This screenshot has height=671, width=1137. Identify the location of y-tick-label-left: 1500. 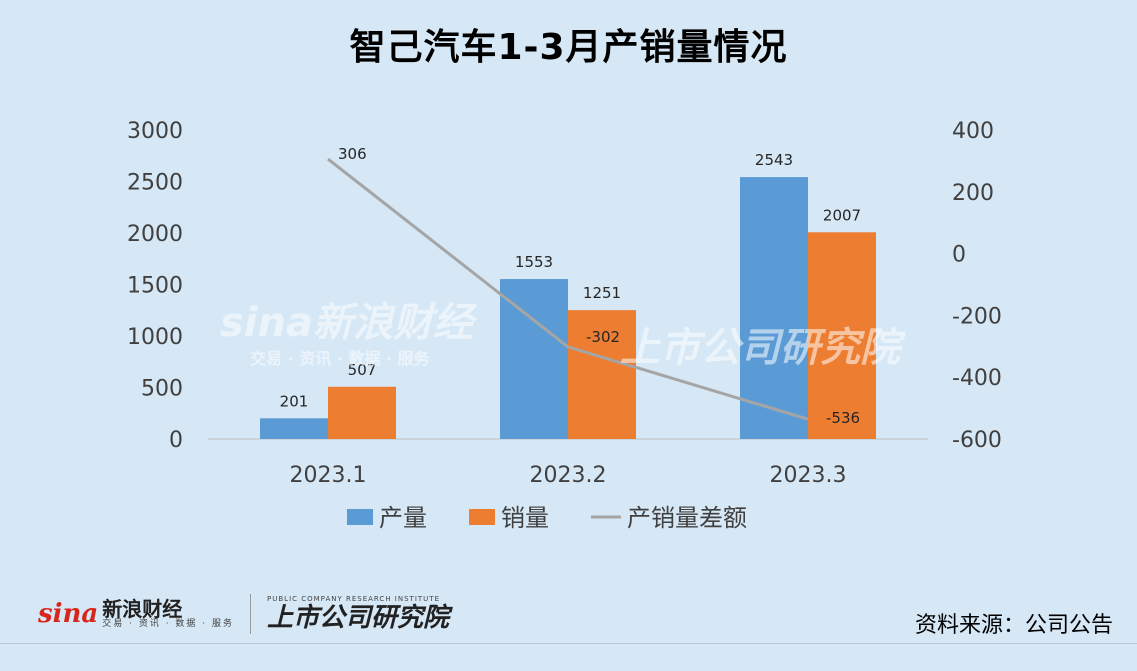
(155, 286).